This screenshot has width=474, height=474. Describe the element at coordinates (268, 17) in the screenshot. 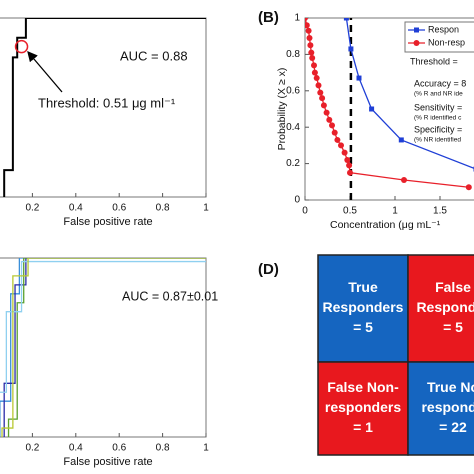

I see `panel-label: (B)` at that location.